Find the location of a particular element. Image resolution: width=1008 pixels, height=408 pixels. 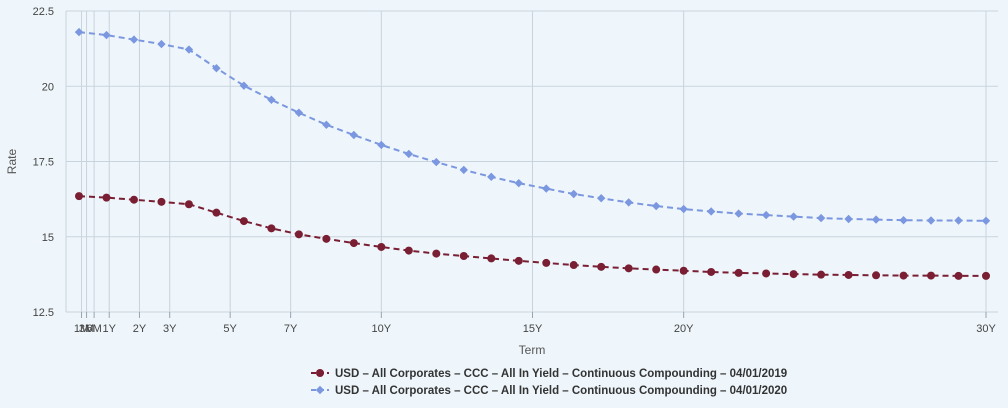

x-tick-label: 7Y is located at coordinates (291, 329).